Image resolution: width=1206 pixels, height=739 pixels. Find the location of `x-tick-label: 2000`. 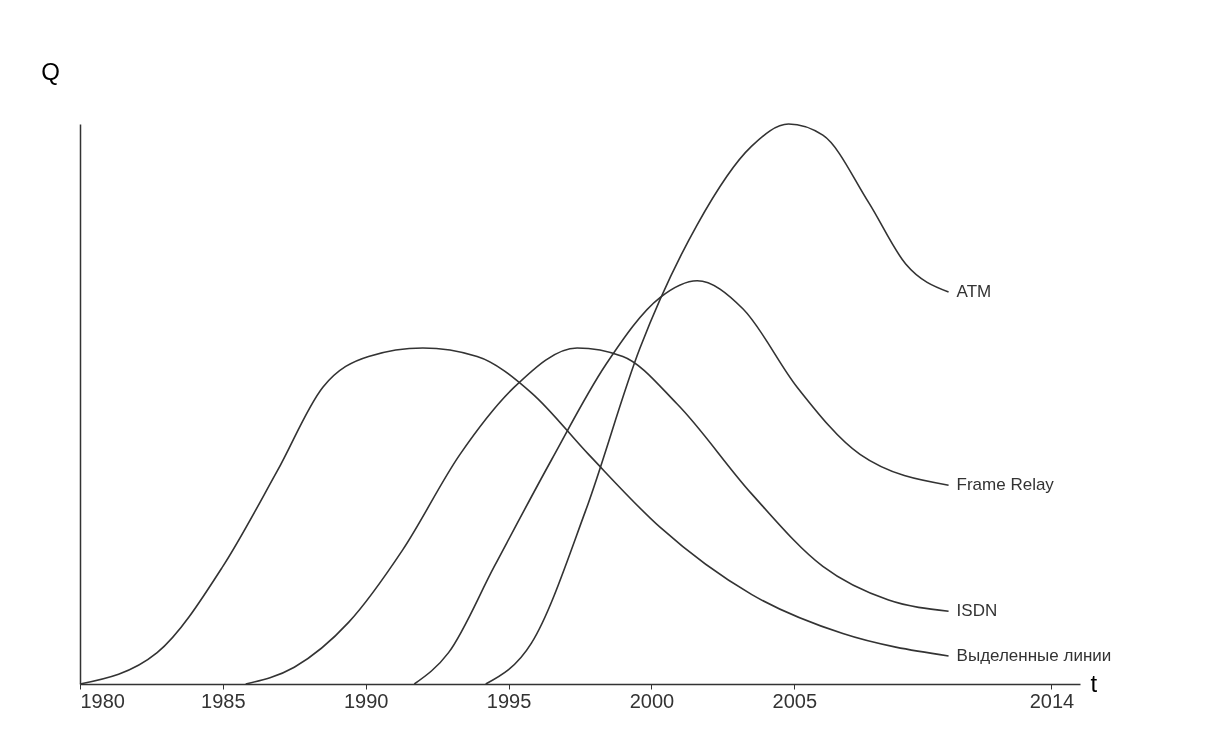

x-tick-label: 2000 is located at coordinates (652, 700).